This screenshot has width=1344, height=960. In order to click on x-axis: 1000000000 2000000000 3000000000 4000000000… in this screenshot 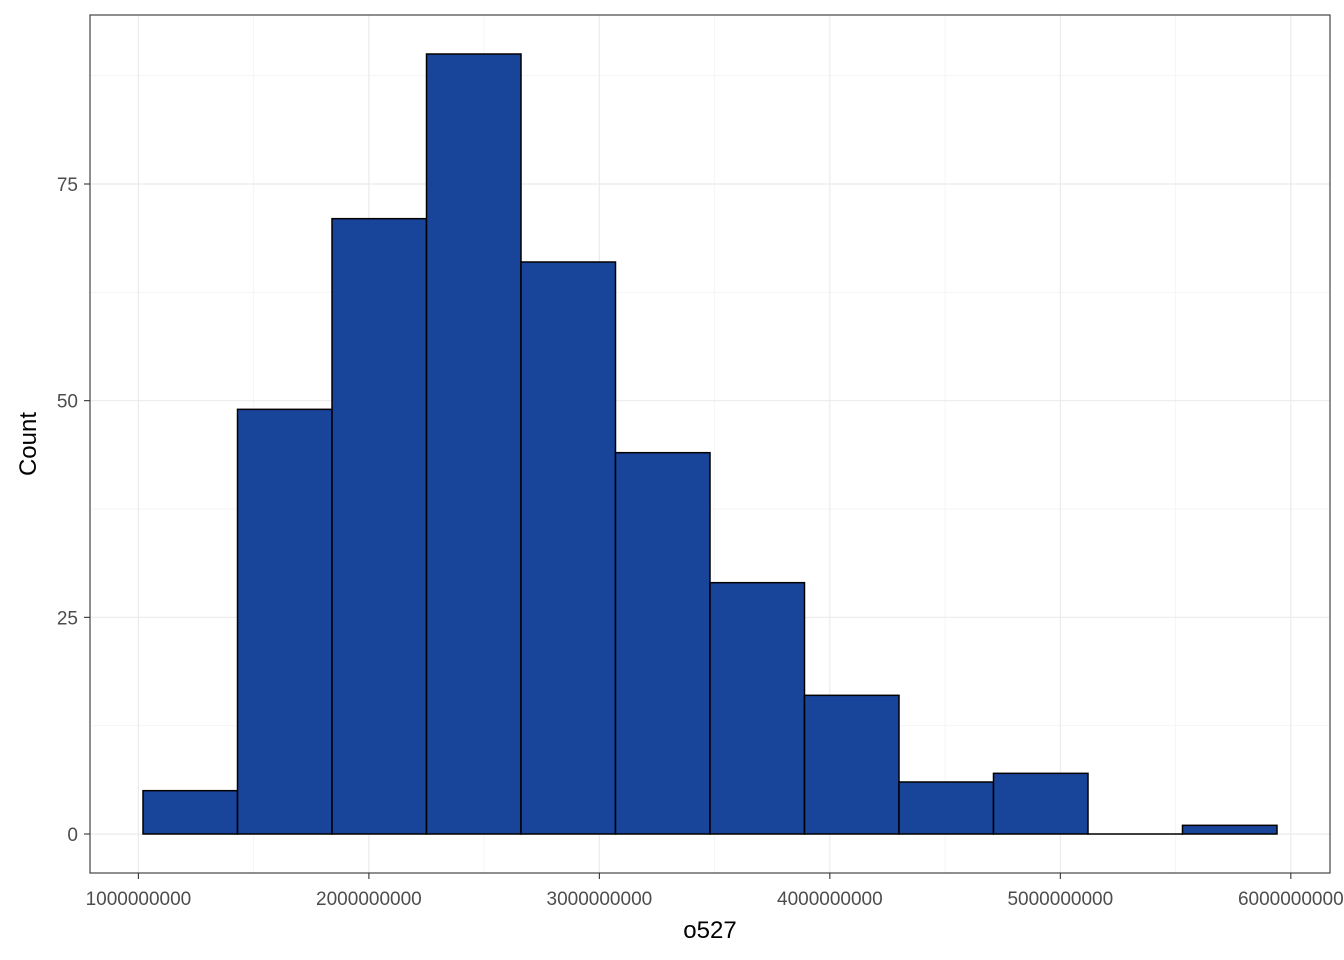, I will do `click(715, 891)`.